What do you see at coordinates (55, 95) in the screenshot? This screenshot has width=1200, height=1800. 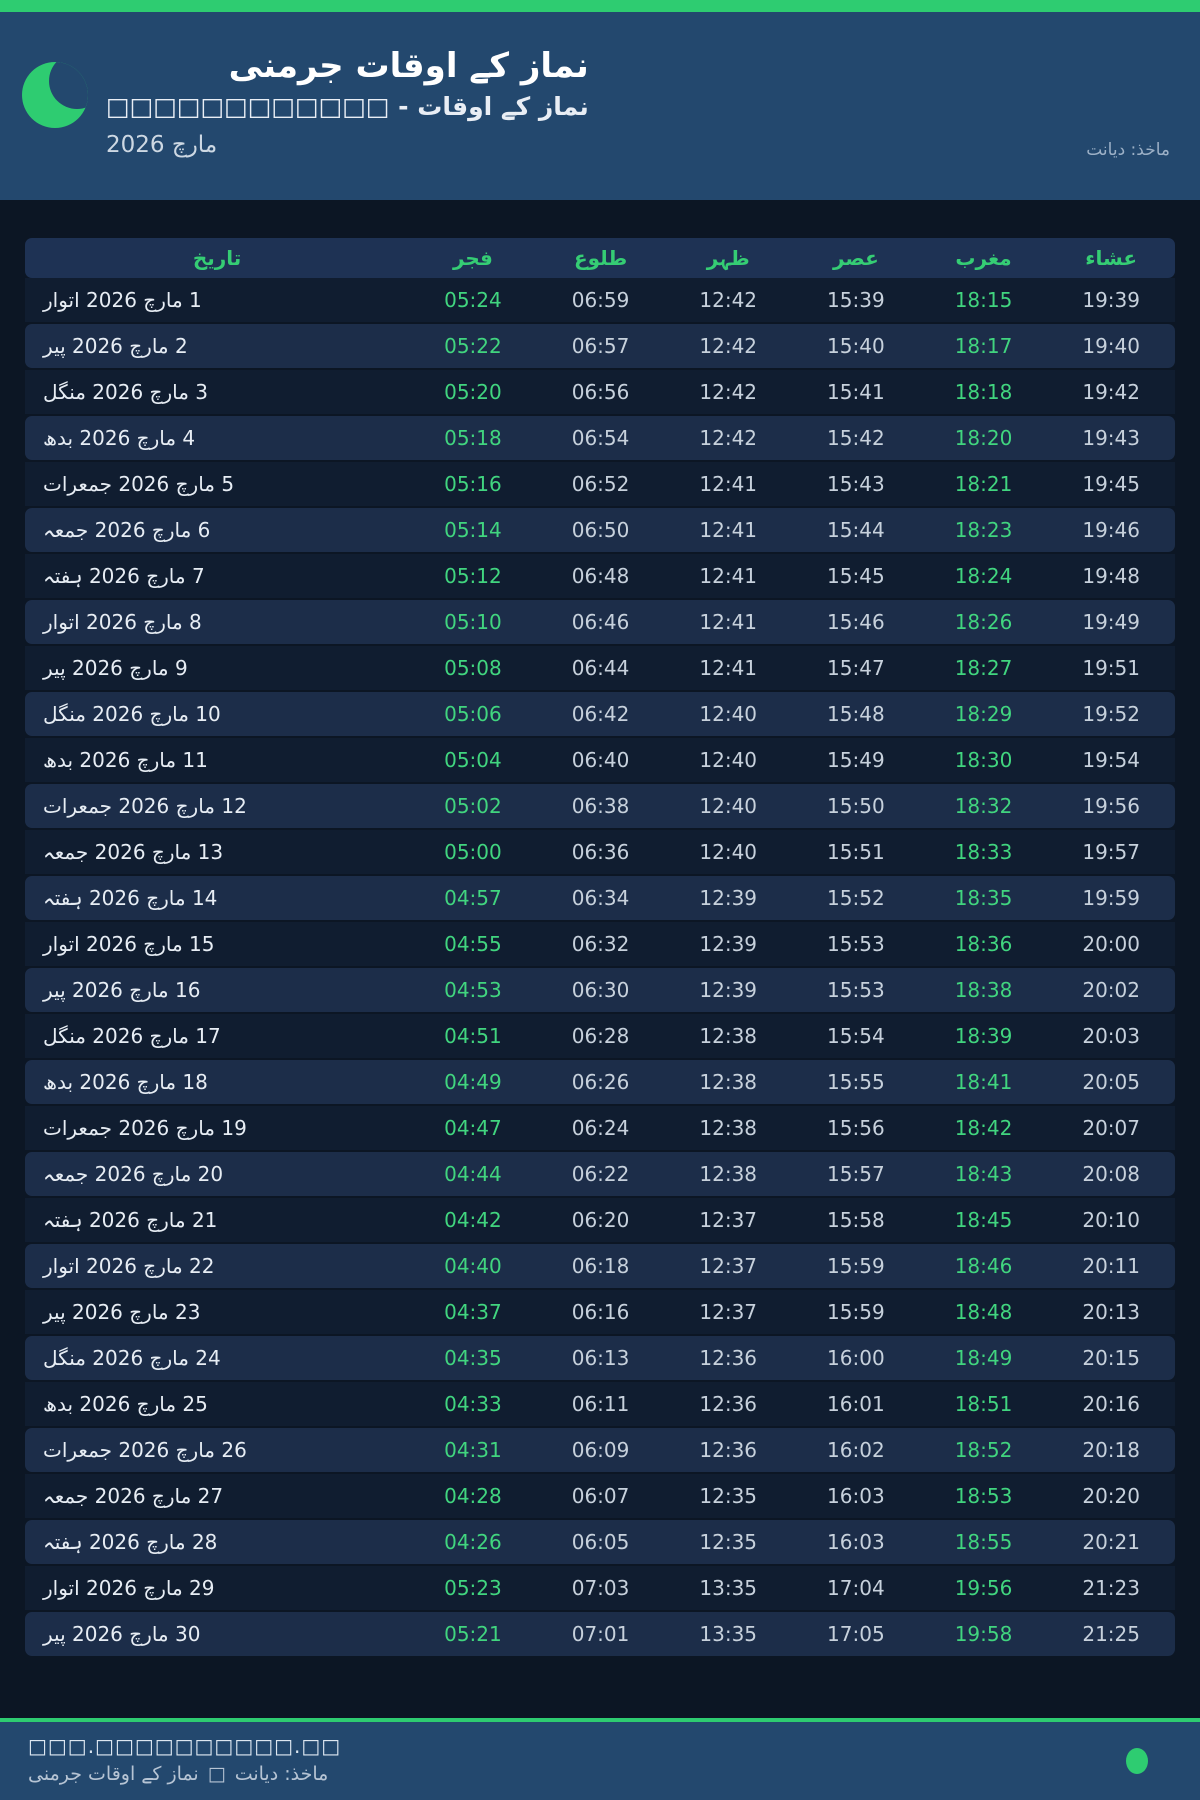 I see `crescent-moon-icon` at bounding box center [55, 95].